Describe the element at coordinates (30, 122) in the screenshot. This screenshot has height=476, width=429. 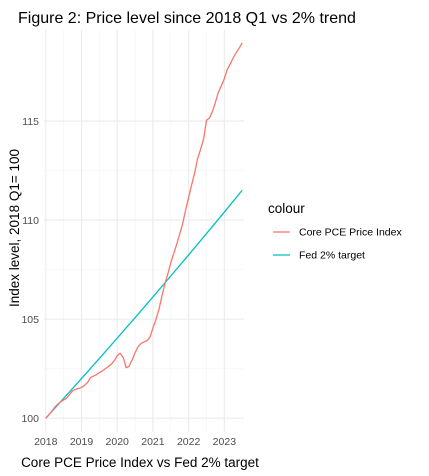
I see `y-tick-label: 115` at that location.